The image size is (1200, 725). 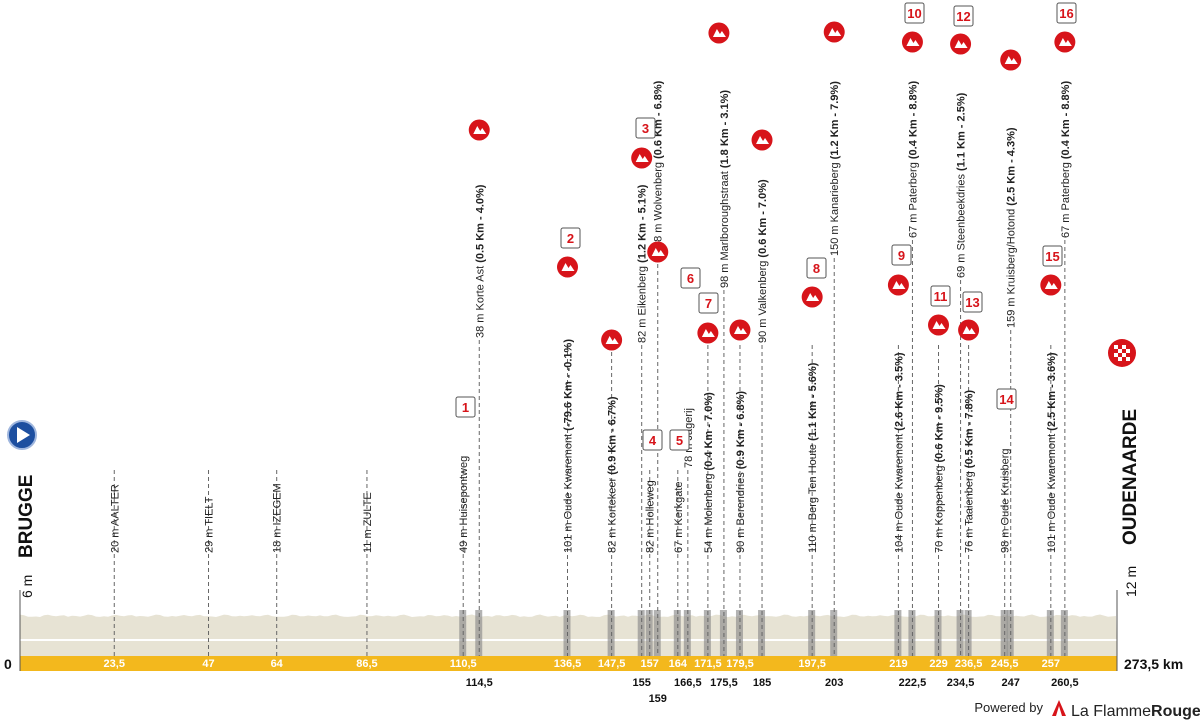 I want to click on finish-altitude: 12 m, so click(x=1131, y=581).